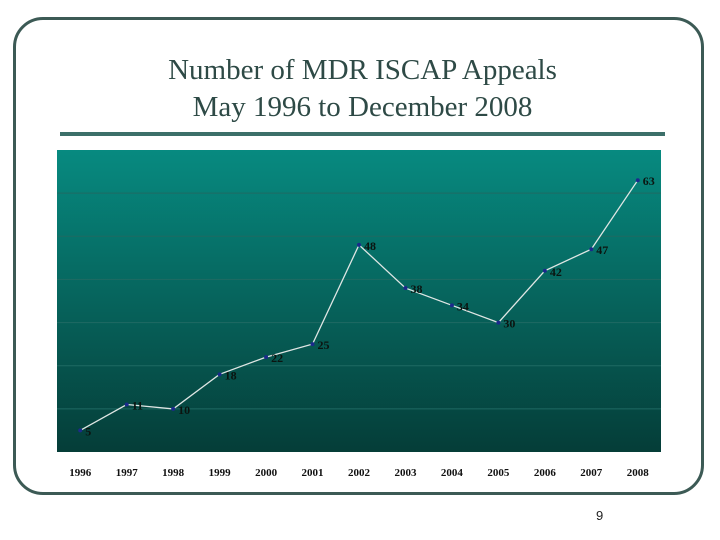 This screenshot has height=540, width=720. I want to click on x-tick-label: 1997, so click(127, 473).